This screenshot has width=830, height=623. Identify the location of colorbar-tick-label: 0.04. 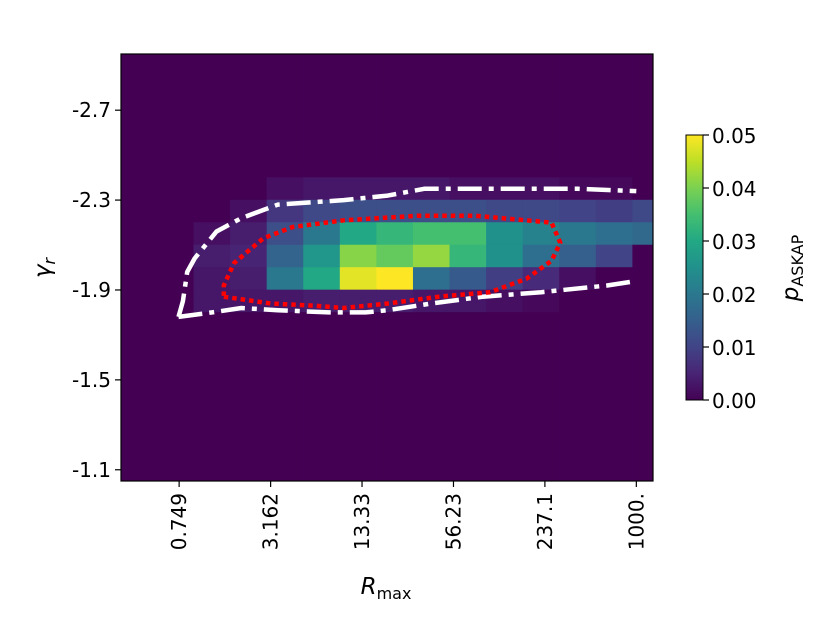
(734, 189).